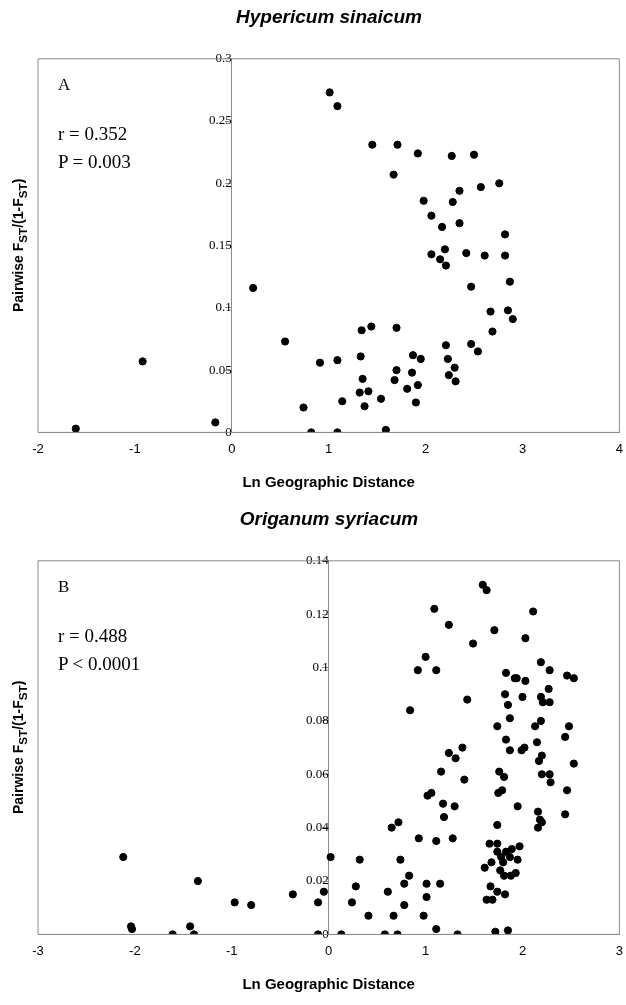  I want to click on annotation: B, so click(64, 586).